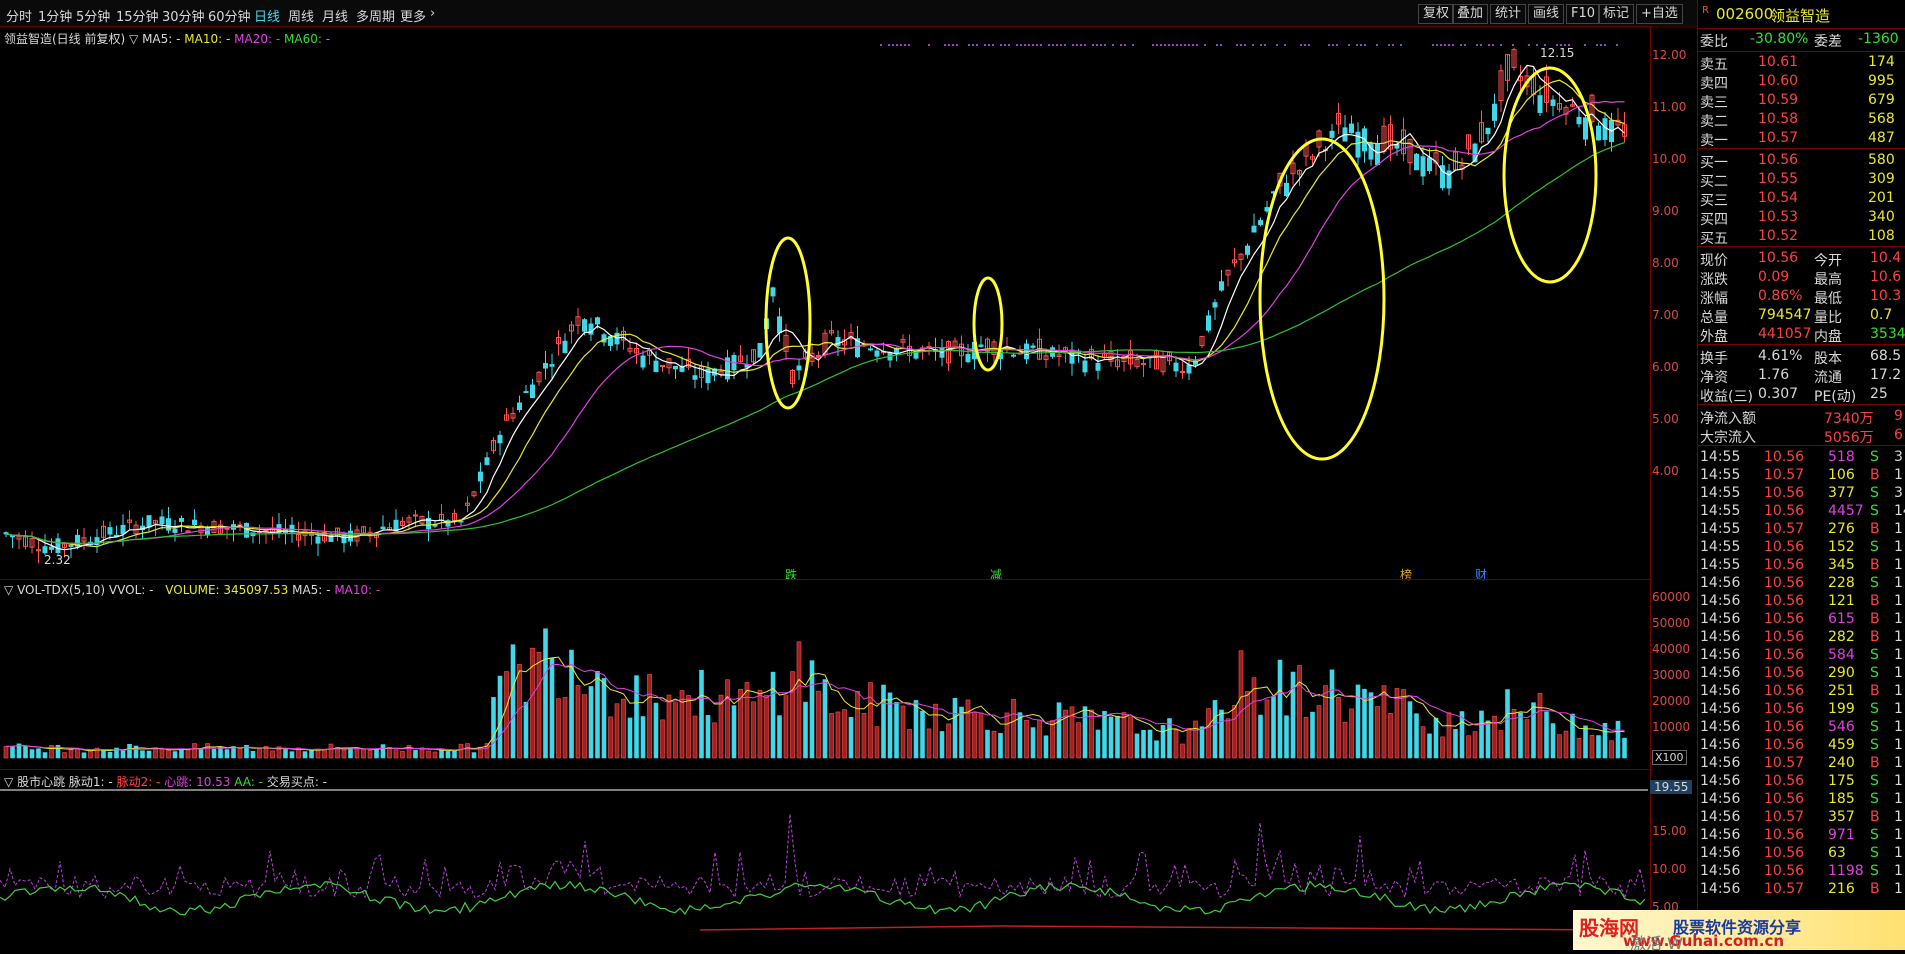 The height and width of the screenshot is (954, 1905). What do you see at coordinates (1470, 14) in the screenshot?
I see `overlay-button: 叠加` at bounding box center [1470, 14].